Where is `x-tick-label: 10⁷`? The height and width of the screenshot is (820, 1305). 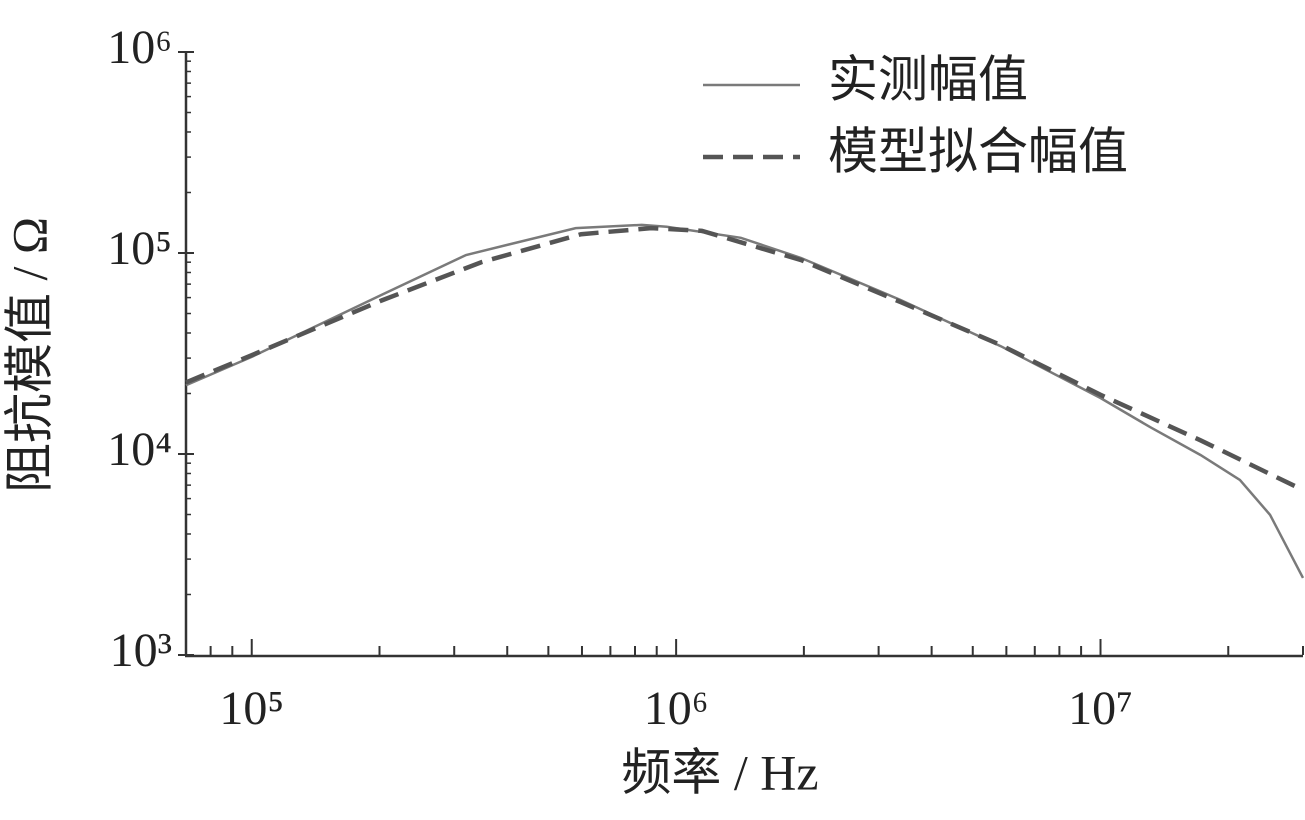 x-tick-label: 10⁷ is located at coordinates (1100, 708).